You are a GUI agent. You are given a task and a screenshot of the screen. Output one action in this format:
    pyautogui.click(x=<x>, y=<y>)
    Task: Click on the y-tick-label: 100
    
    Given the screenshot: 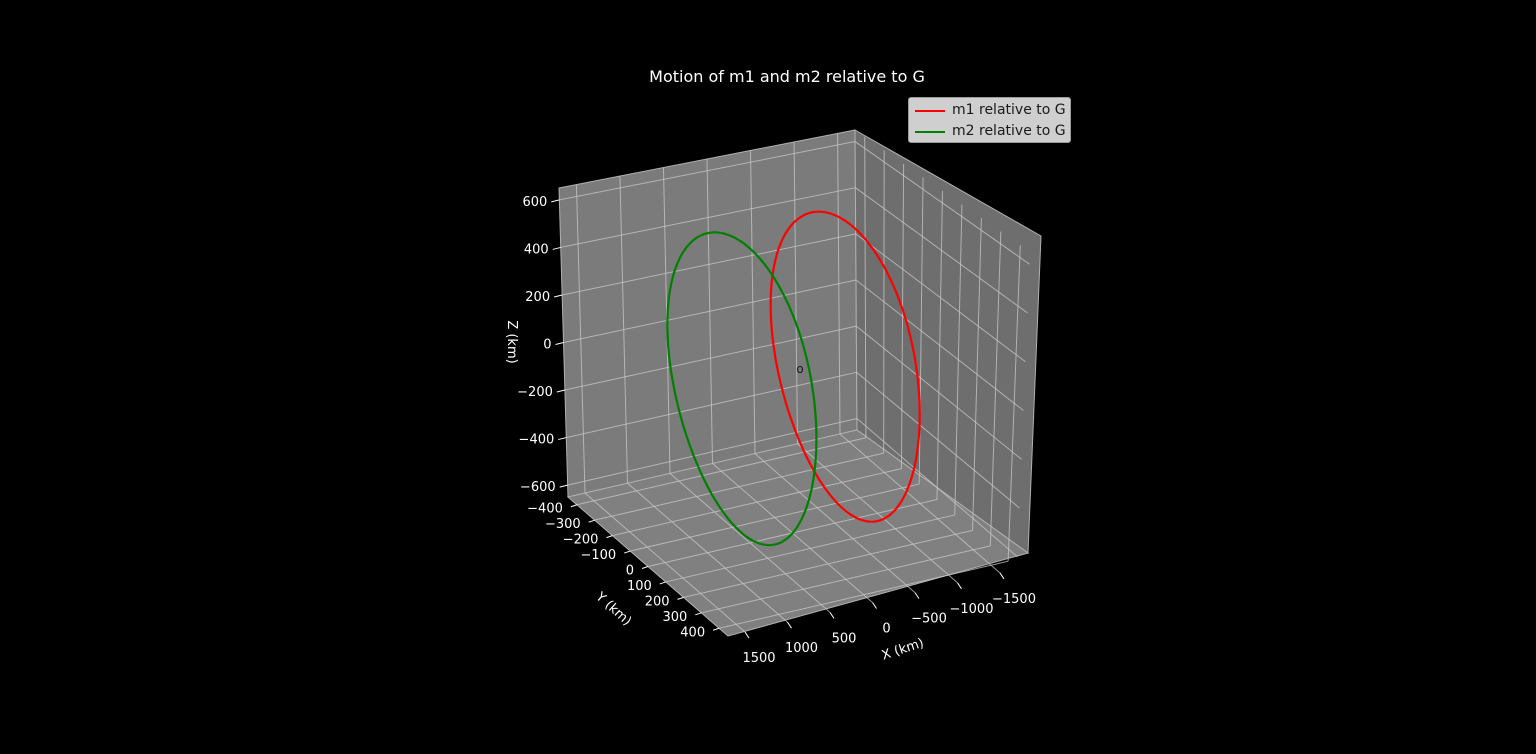 What is the action you would take?
    pyautogui.click(x=639, y=586)
    